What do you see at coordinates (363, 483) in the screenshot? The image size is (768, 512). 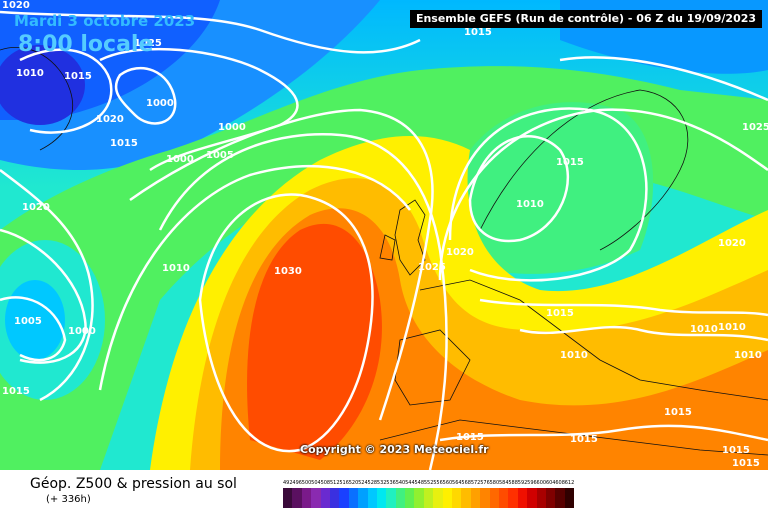 I see `scale-label: 524` at bounding box center [363, 483].